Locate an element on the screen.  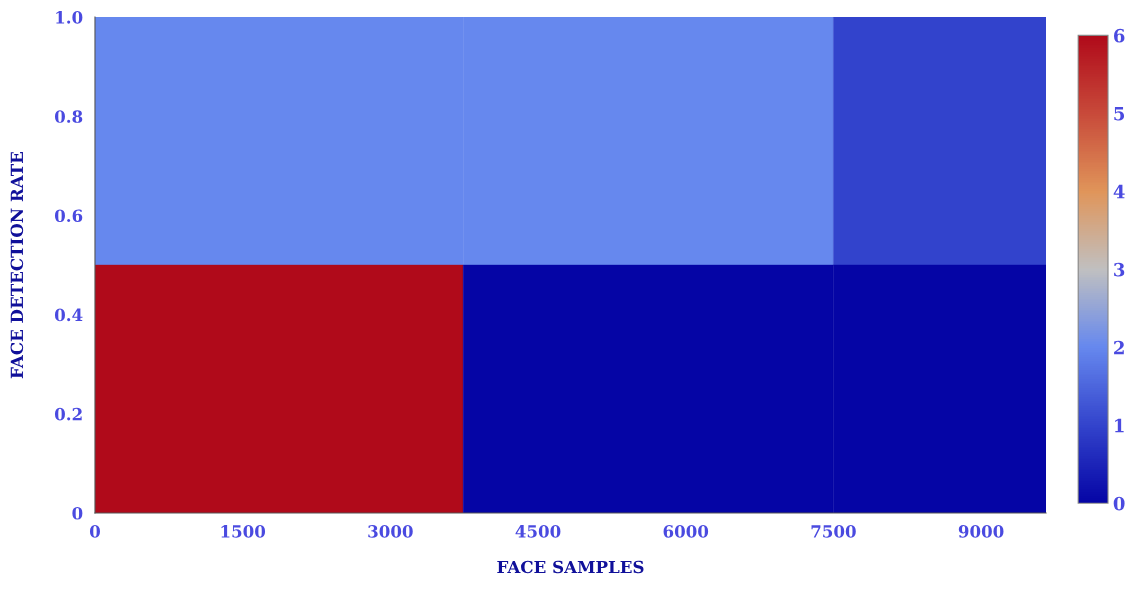
x-axis-title: FACE SAMPLES is located at coordinates (570, 567).